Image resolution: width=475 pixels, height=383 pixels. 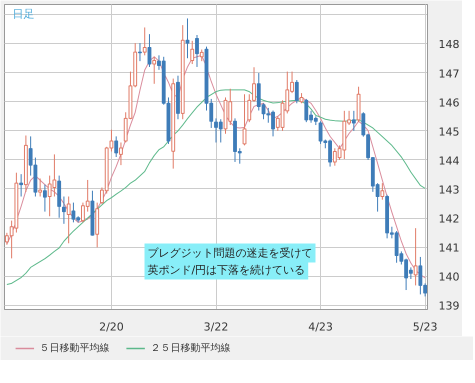 I want to click on x-tick-label: 4/23, so click(x=320, y=327).